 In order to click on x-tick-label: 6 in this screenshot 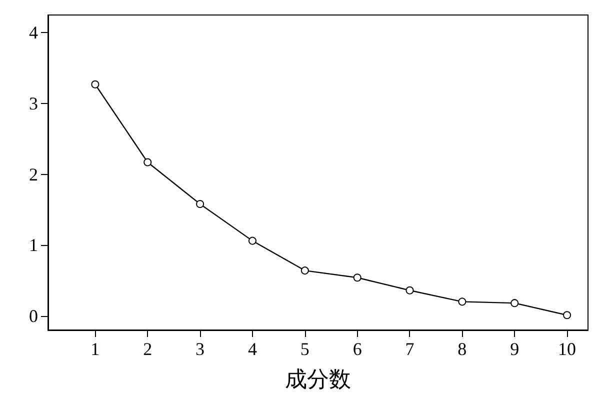, I will do `click(357, 349)`.